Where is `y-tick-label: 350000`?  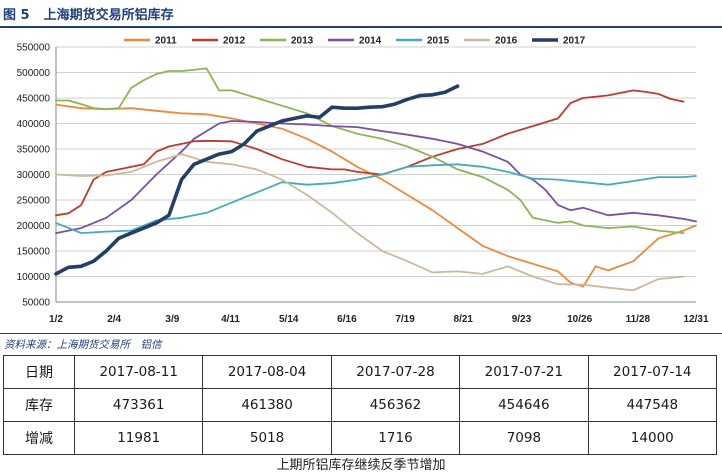 y-tick-label: 350000 is located at coordinates (34, 150).